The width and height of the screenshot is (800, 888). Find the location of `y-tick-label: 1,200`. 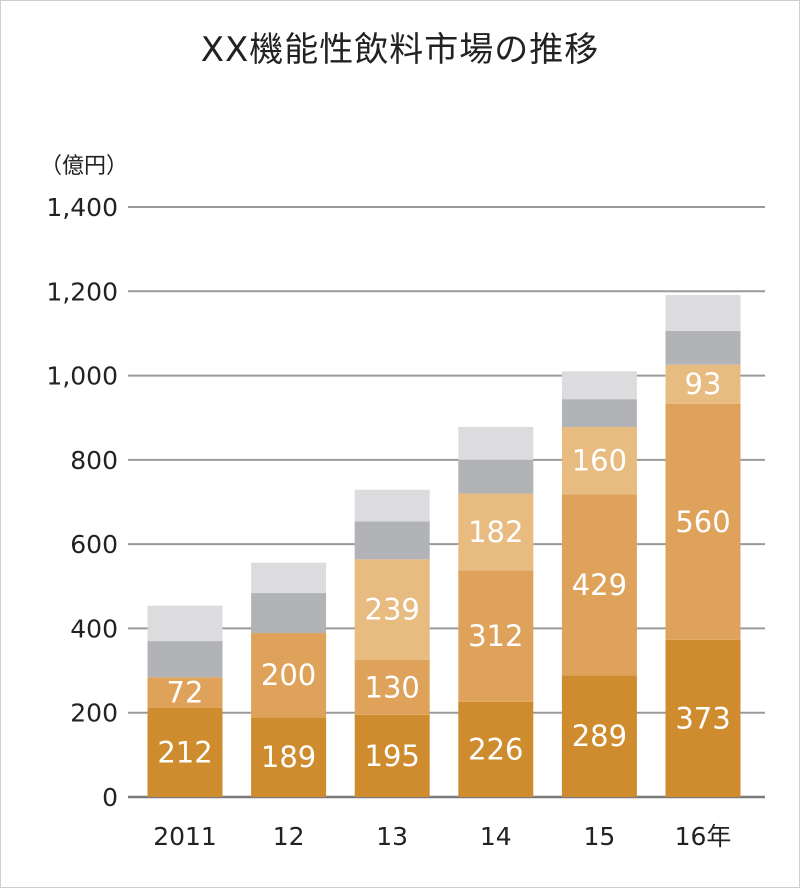

y-tick-label: 1,200 is located at coordinates (82, 291).